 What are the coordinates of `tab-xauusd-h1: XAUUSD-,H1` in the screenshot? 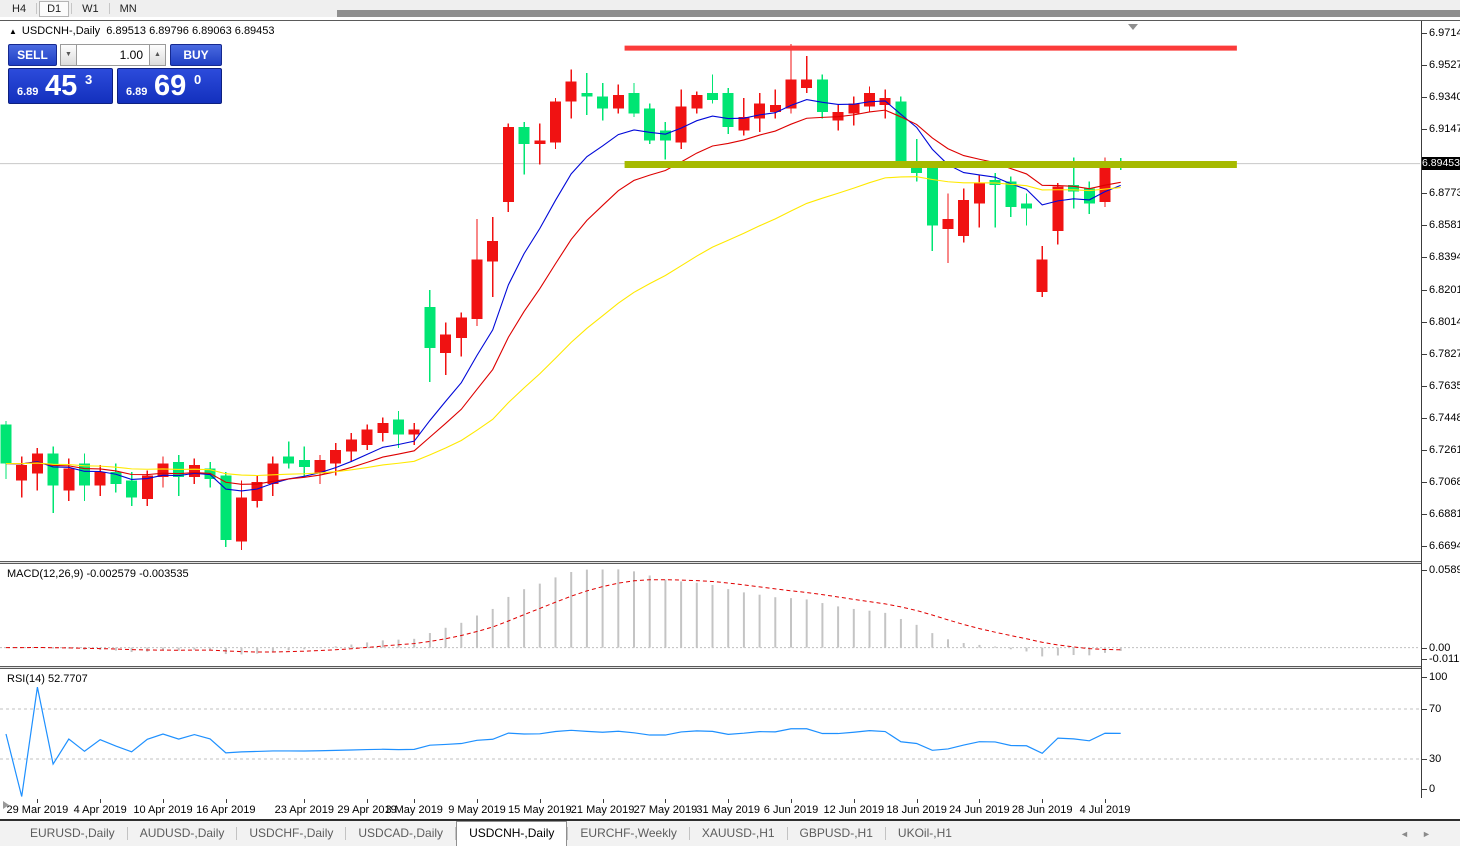 It's located at (738, 833).